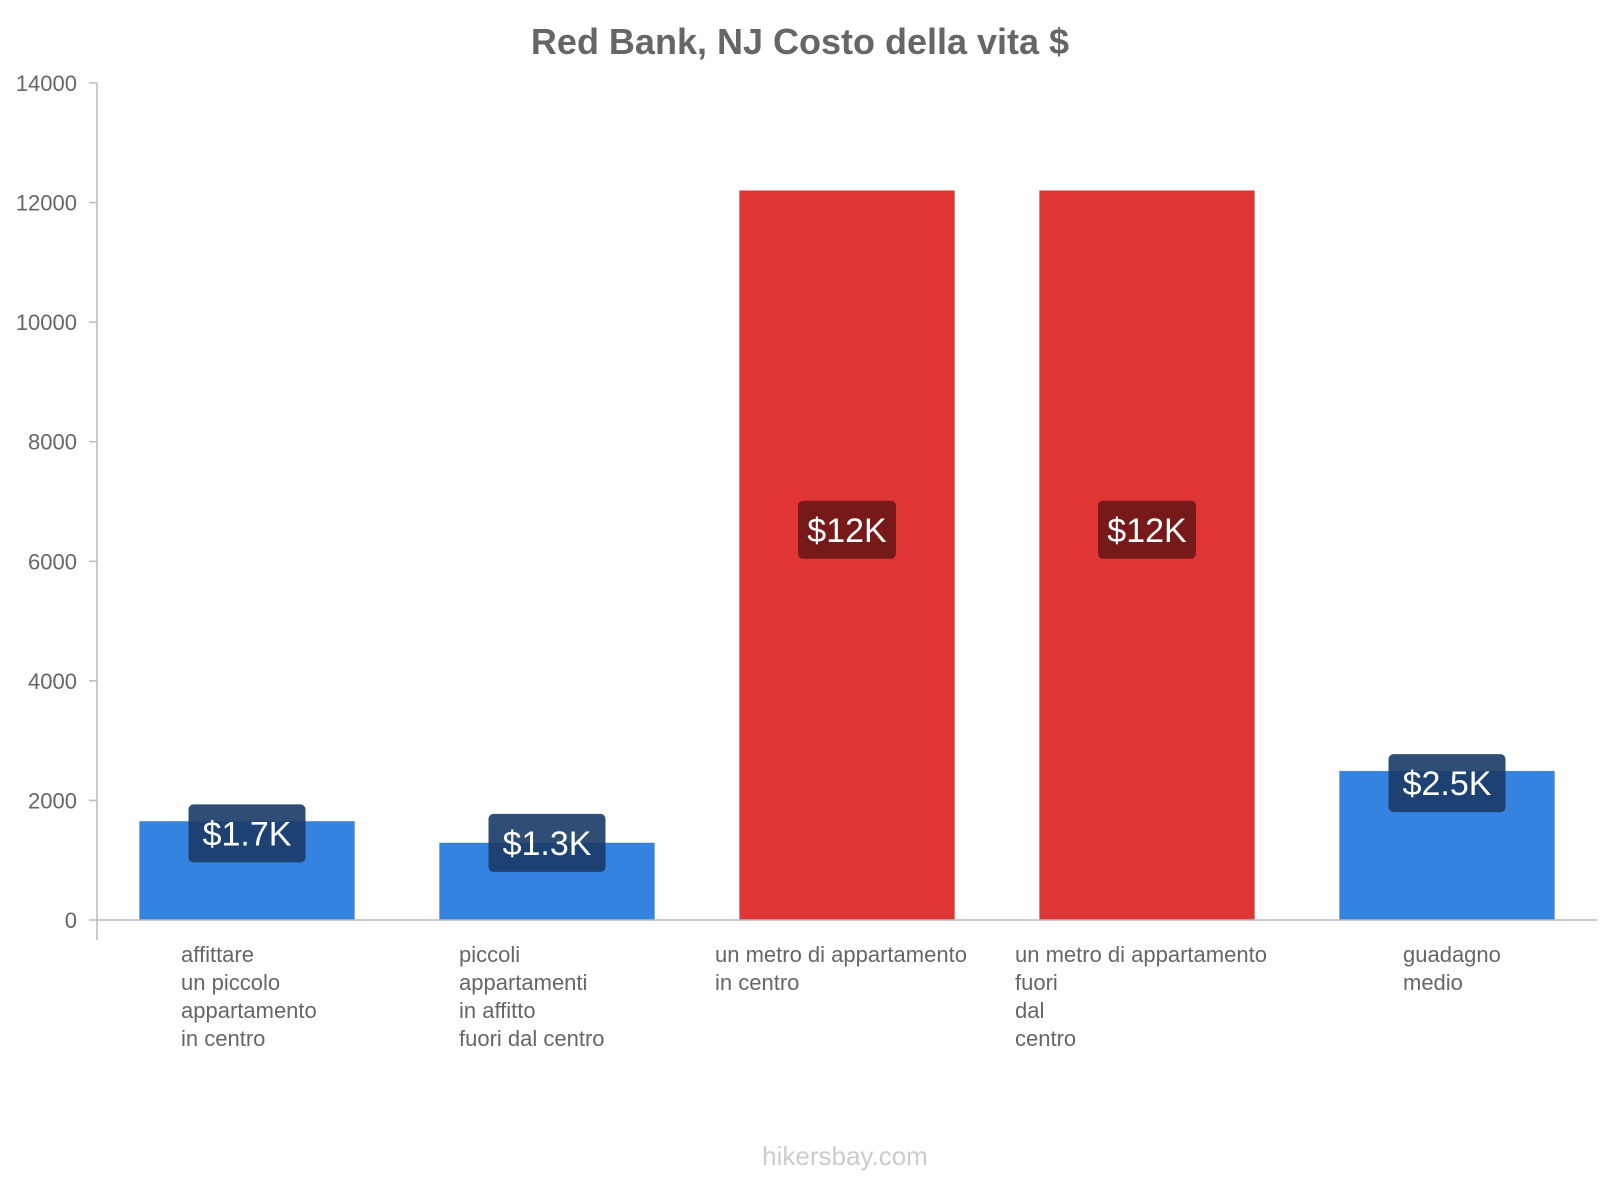  I want to click on y-tick-label: 2000, so click(52, 800).